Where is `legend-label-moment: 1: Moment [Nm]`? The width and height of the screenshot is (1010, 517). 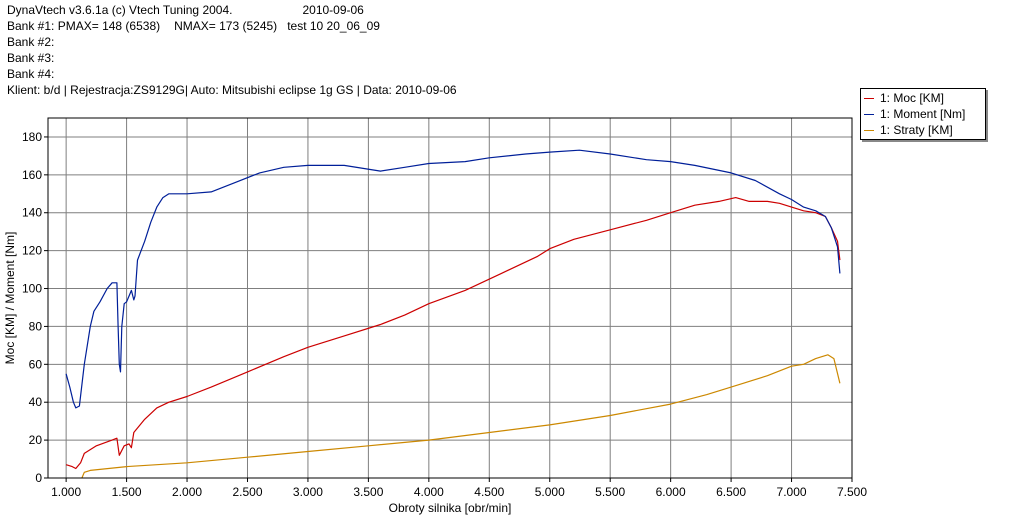
legend-label-moment: 1: Moment [Nm] is located at coordinates (923, 114).